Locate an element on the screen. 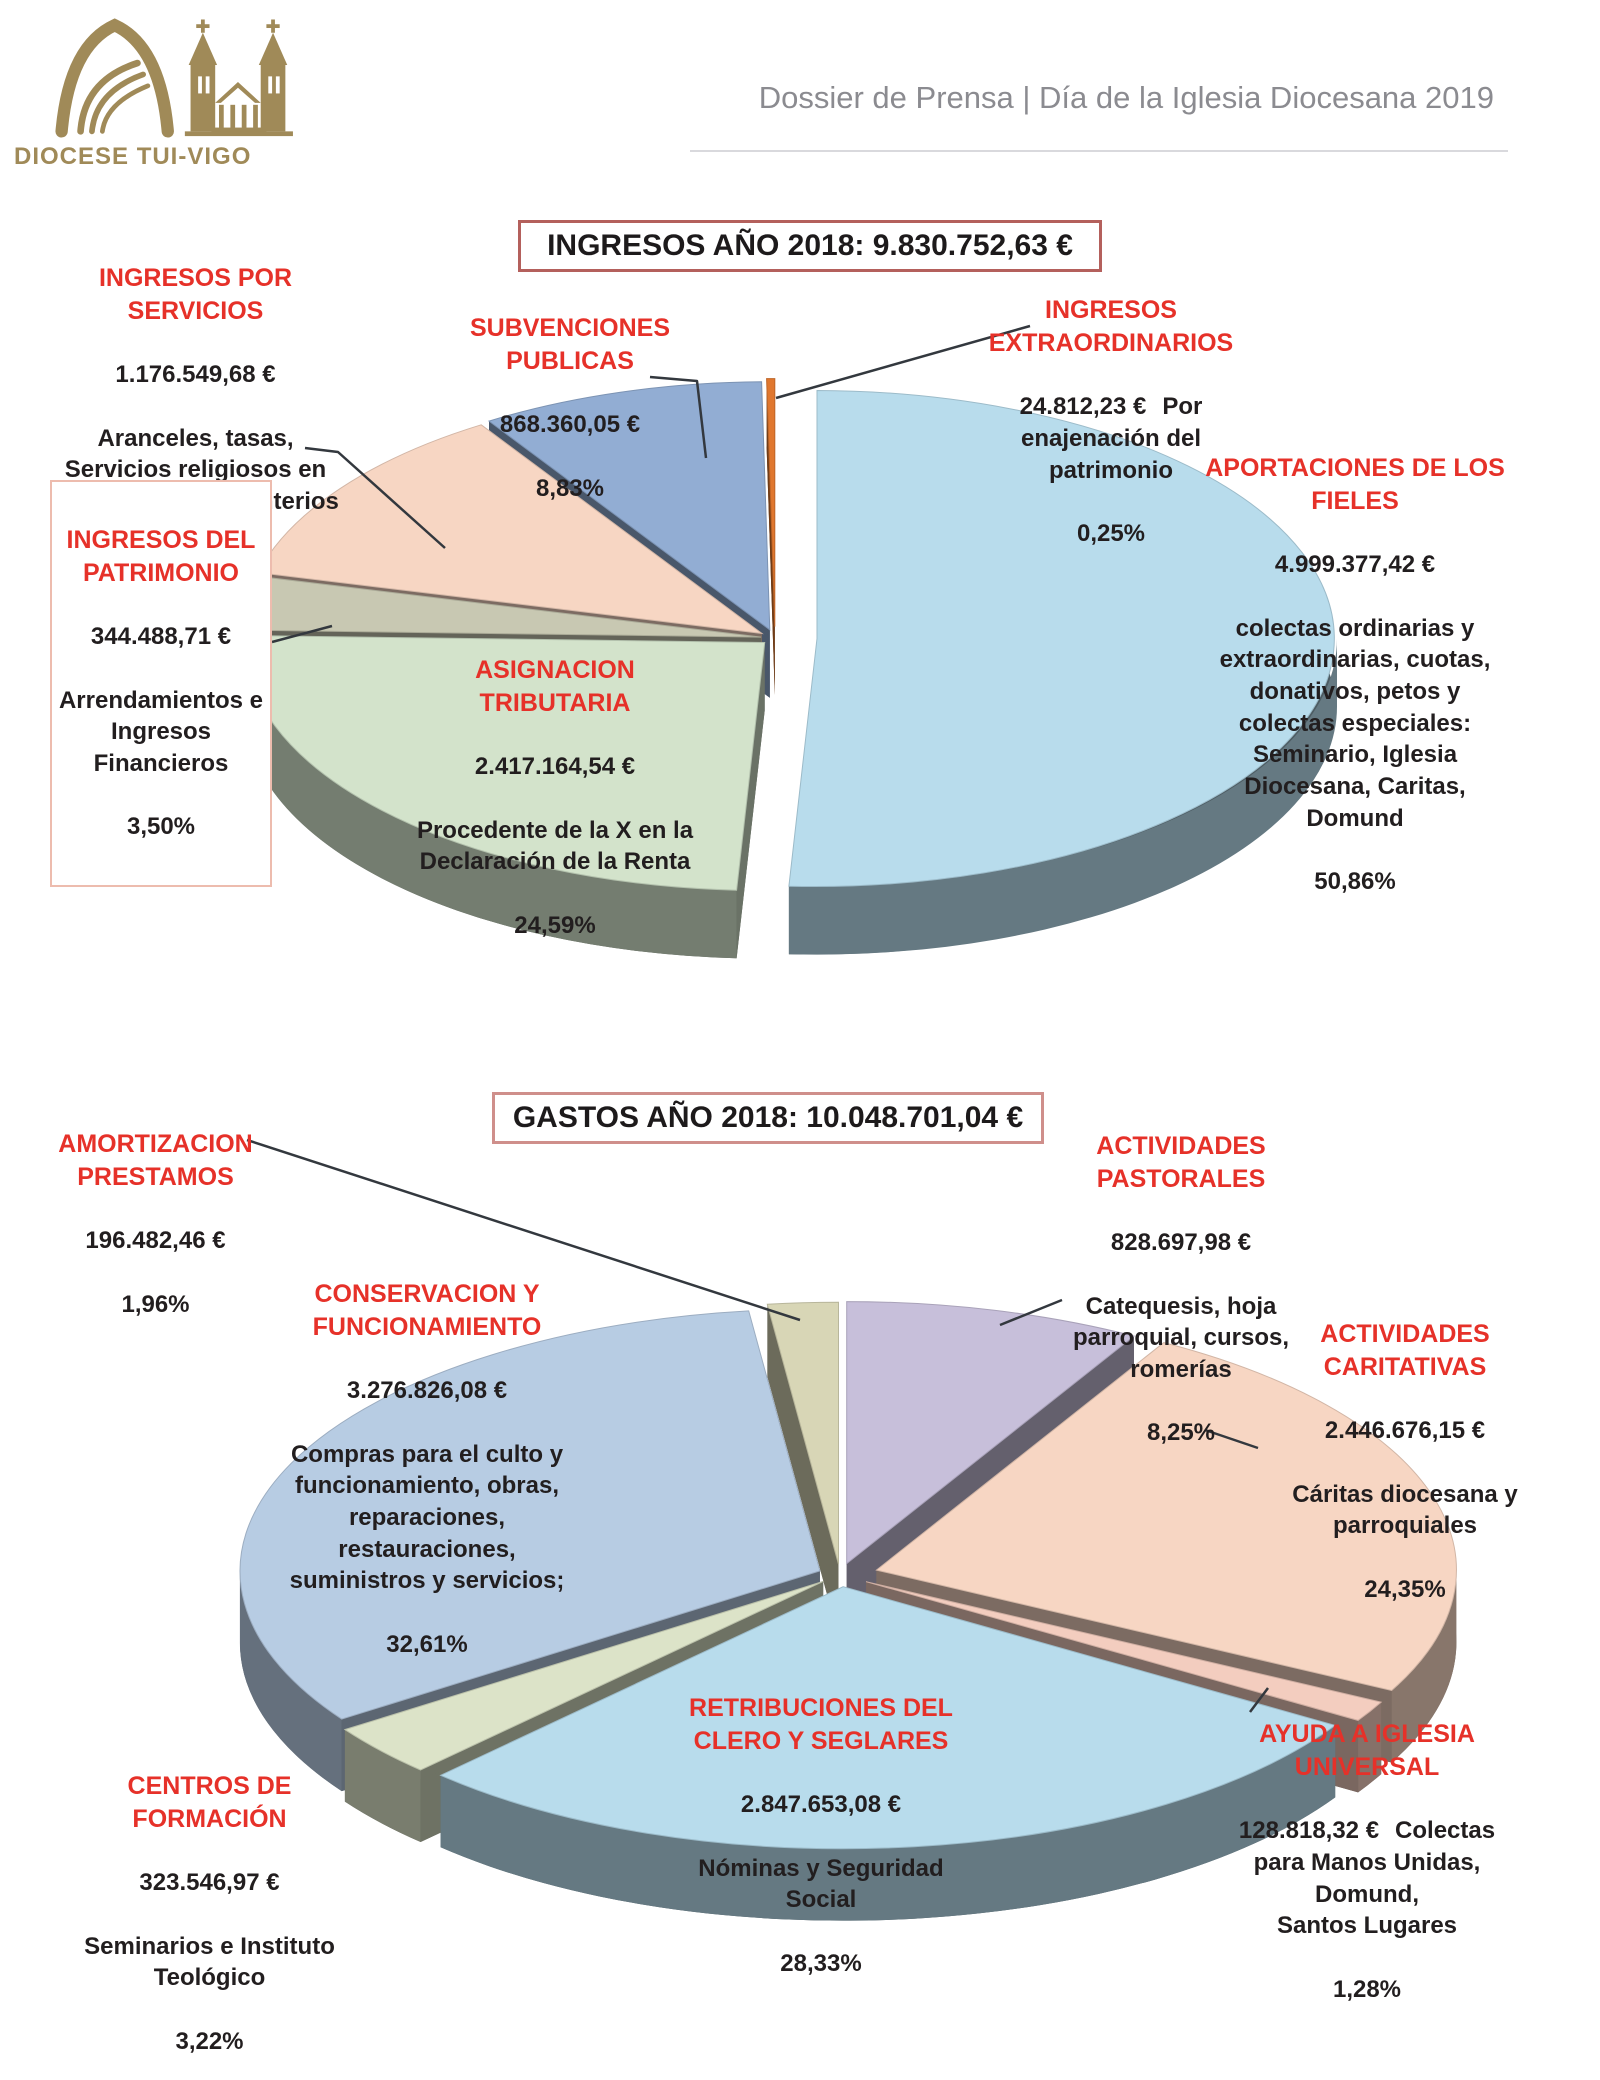  slice-name: INGRESOS DEL PATRIMONIO is located at coordinates (161, 556).